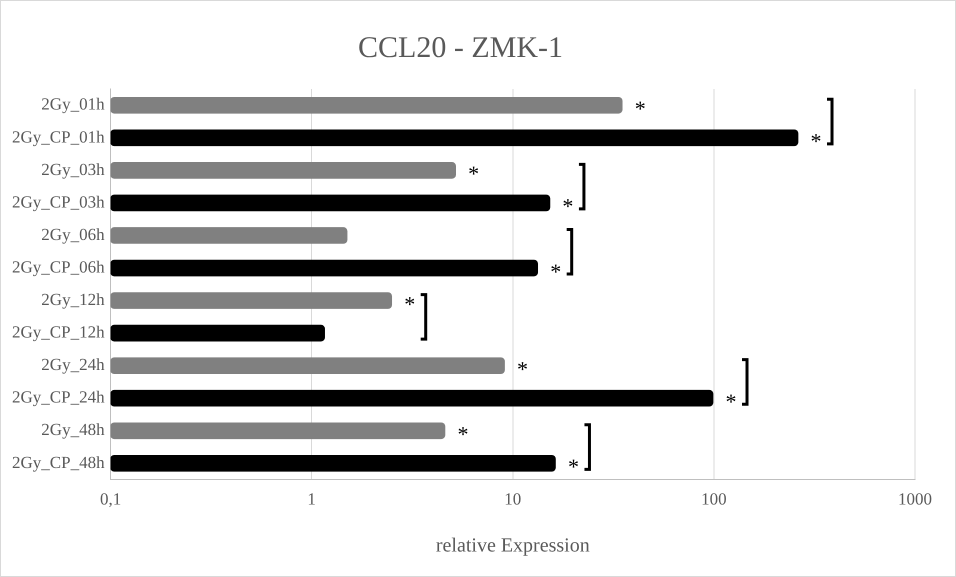  Describe the element at coordinates (73, 234) in the screenshot. I see `y-tick-label: 2Gy_06h` at that location.